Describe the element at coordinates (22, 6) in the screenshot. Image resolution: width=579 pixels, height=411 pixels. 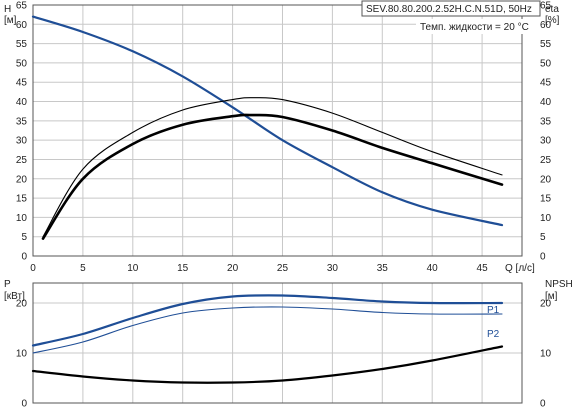
I see `upper-left-tick-label: 65` at that location.